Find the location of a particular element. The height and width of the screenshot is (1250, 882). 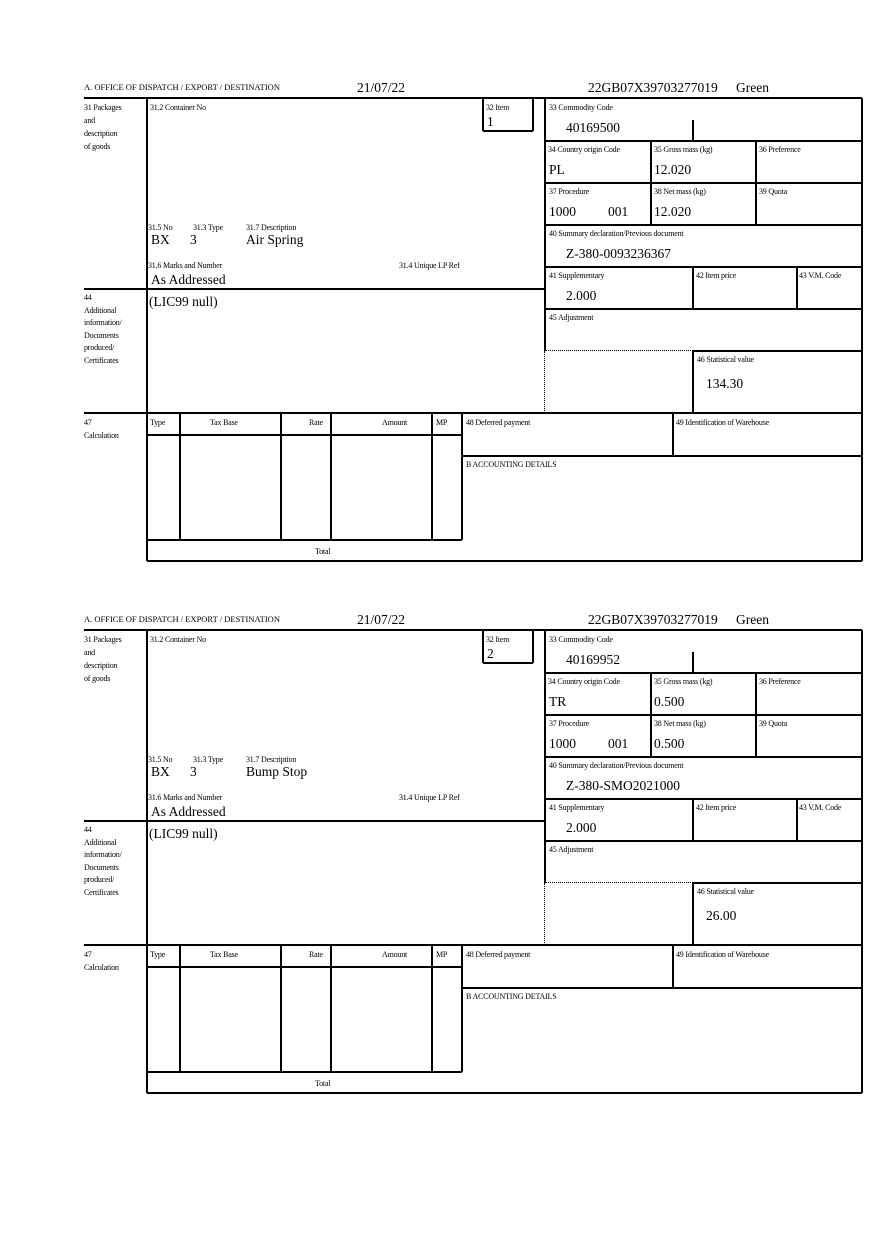

goods-description: Bump Stop is located at coordinates (277, 771).